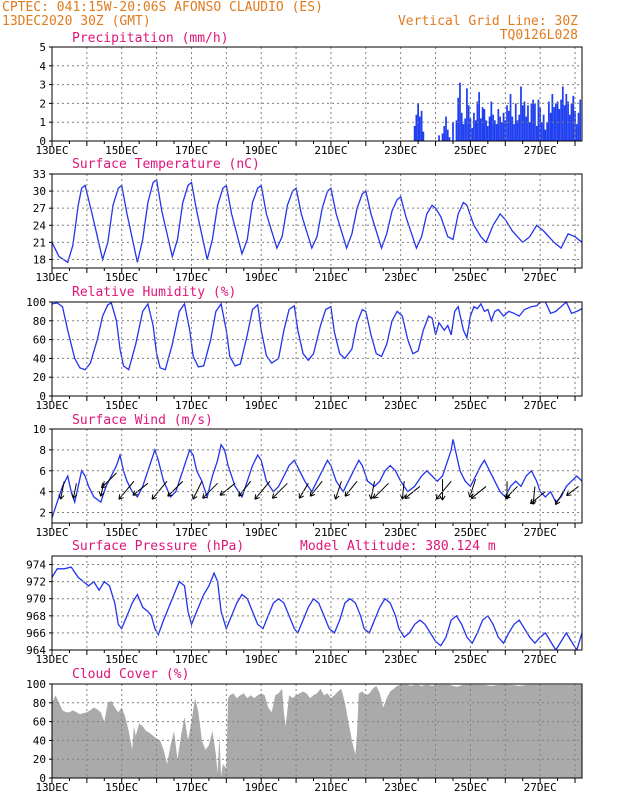 The width and height of the screenshot is (618, 800). What do you see at coordinates (317, 476) in the screenshot?
I see `wind-frame` at bounding box center [317, 476].